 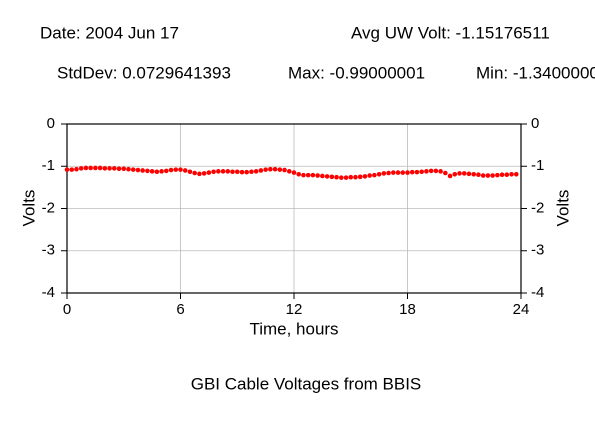 What do you see at coordinates (450, 32) in the screenshot?
I see `header-avg: Avg UW Volt: -1.15176511` at bounding box center [450, 32].